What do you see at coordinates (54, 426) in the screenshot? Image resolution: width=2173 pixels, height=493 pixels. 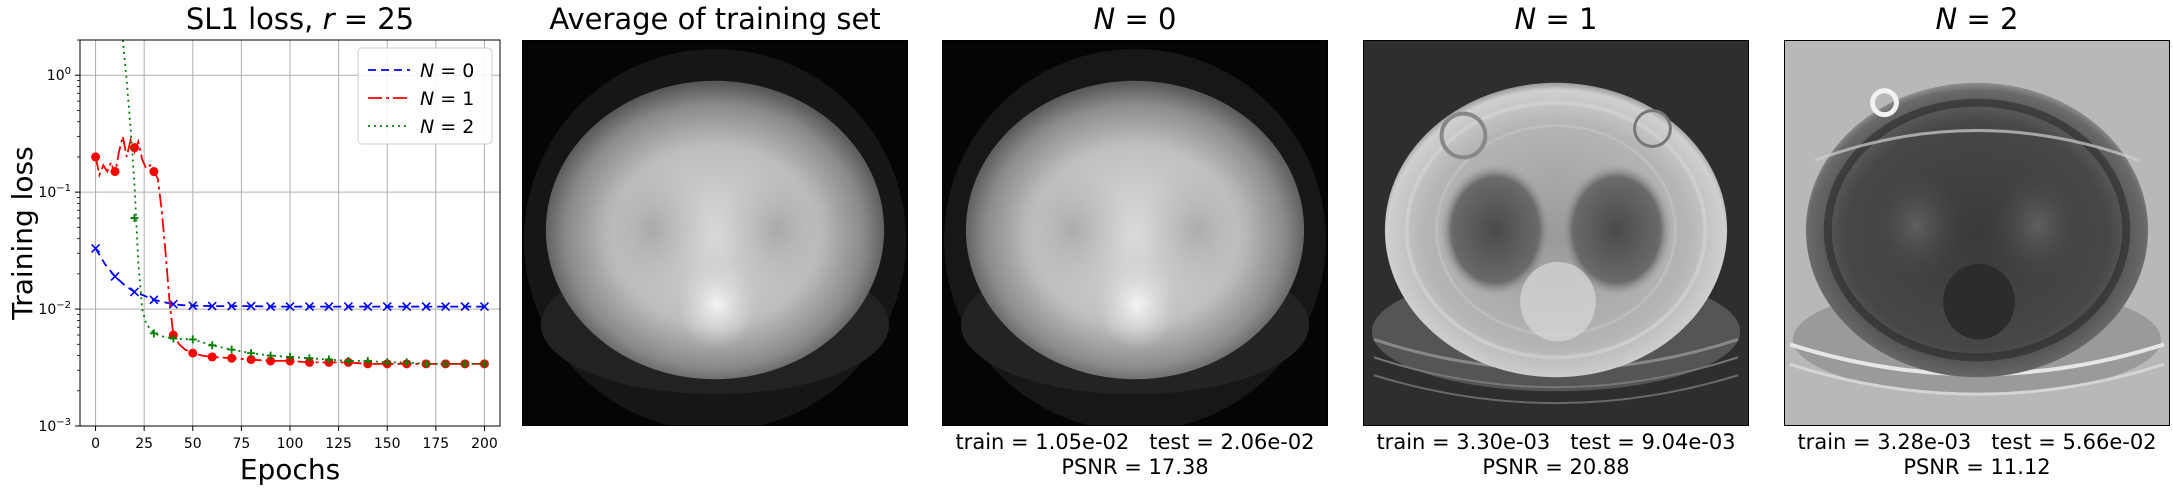 I see `y-tick-label: 10⁻³` at bounding box center [54, 426].